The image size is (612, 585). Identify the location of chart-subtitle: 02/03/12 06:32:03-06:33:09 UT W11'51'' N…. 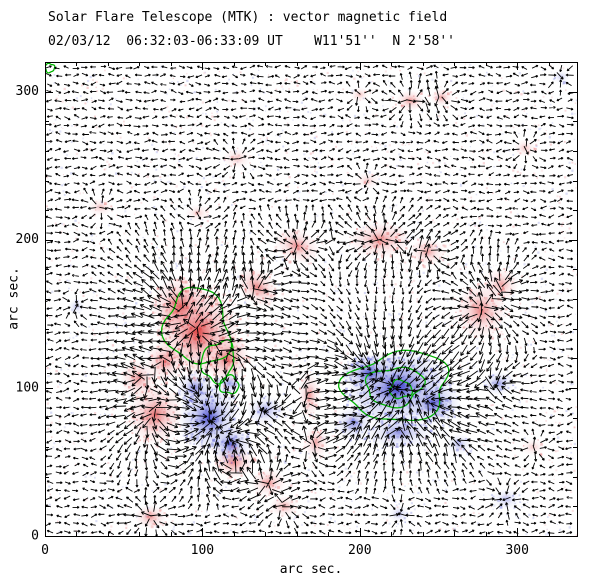
(251, 41).